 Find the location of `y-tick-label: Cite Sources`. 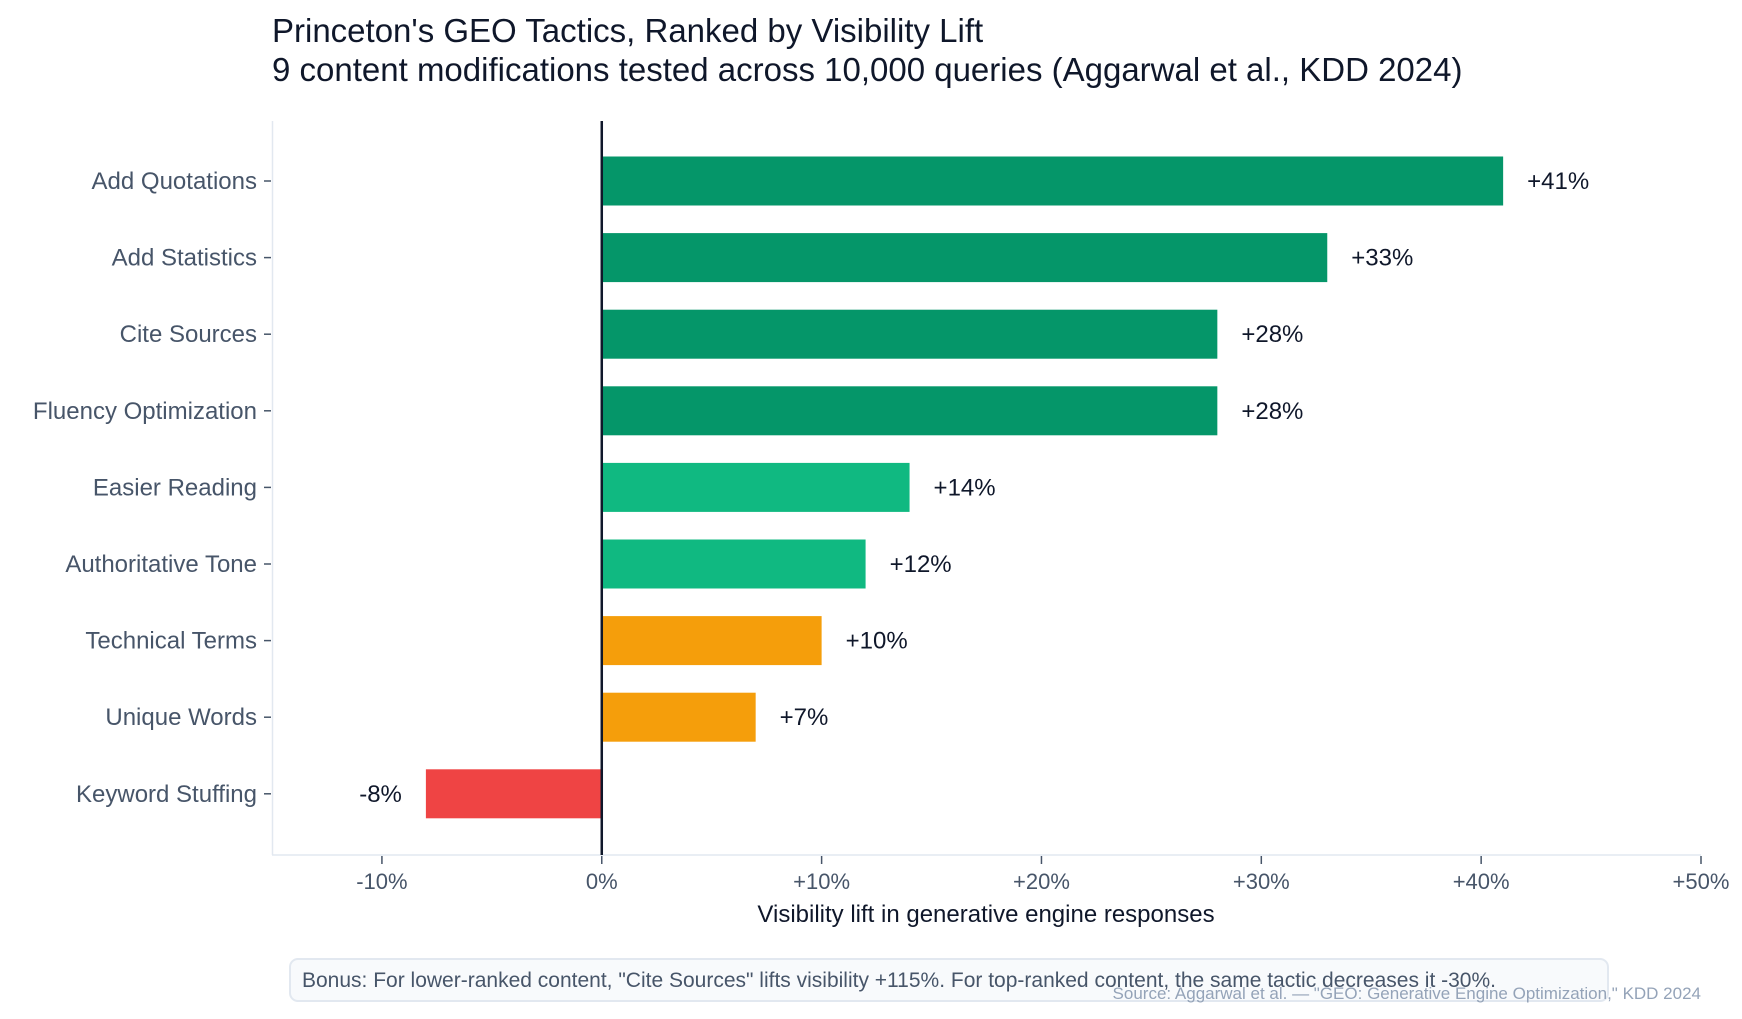

y-tick-label: Cite Sources is located at coordinates (188, 334).